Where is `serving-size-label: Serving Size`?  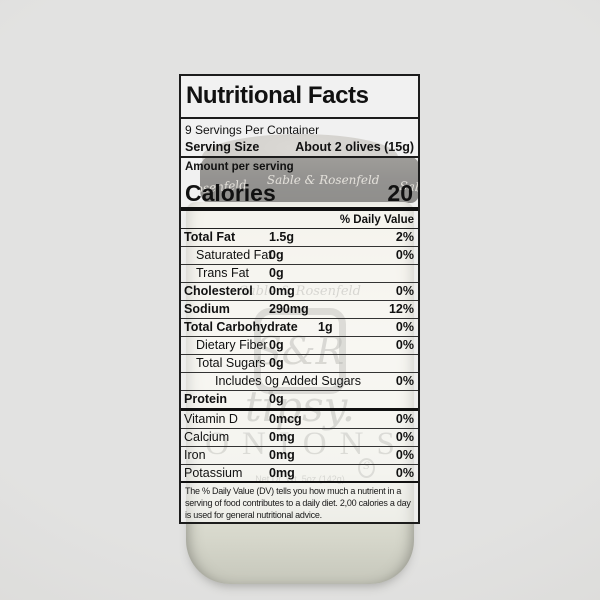
serving-size-label: Serving Size is located at coordinates (222, 147).